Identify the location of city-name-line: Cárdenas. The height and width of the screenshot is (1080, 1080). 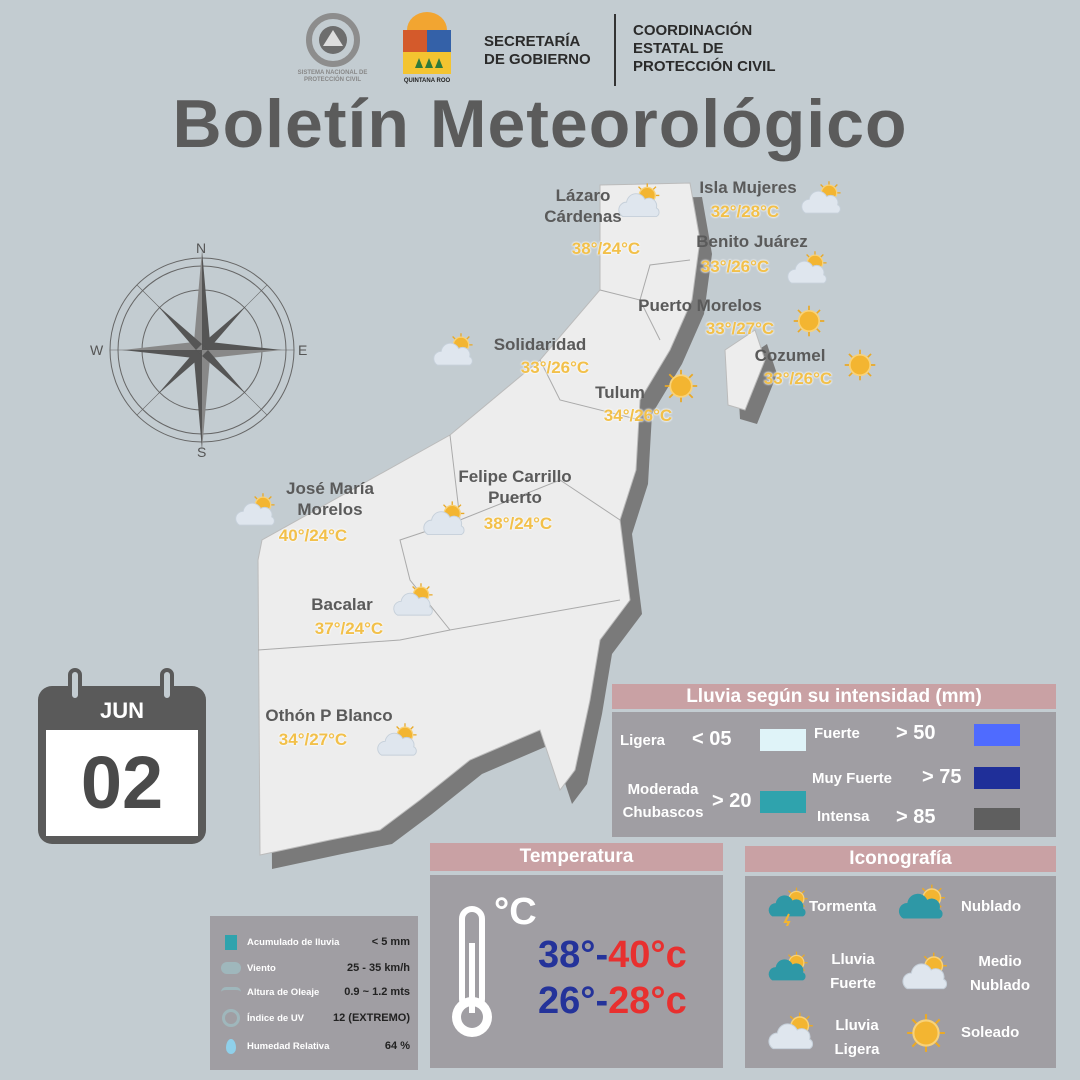
(583, 216).